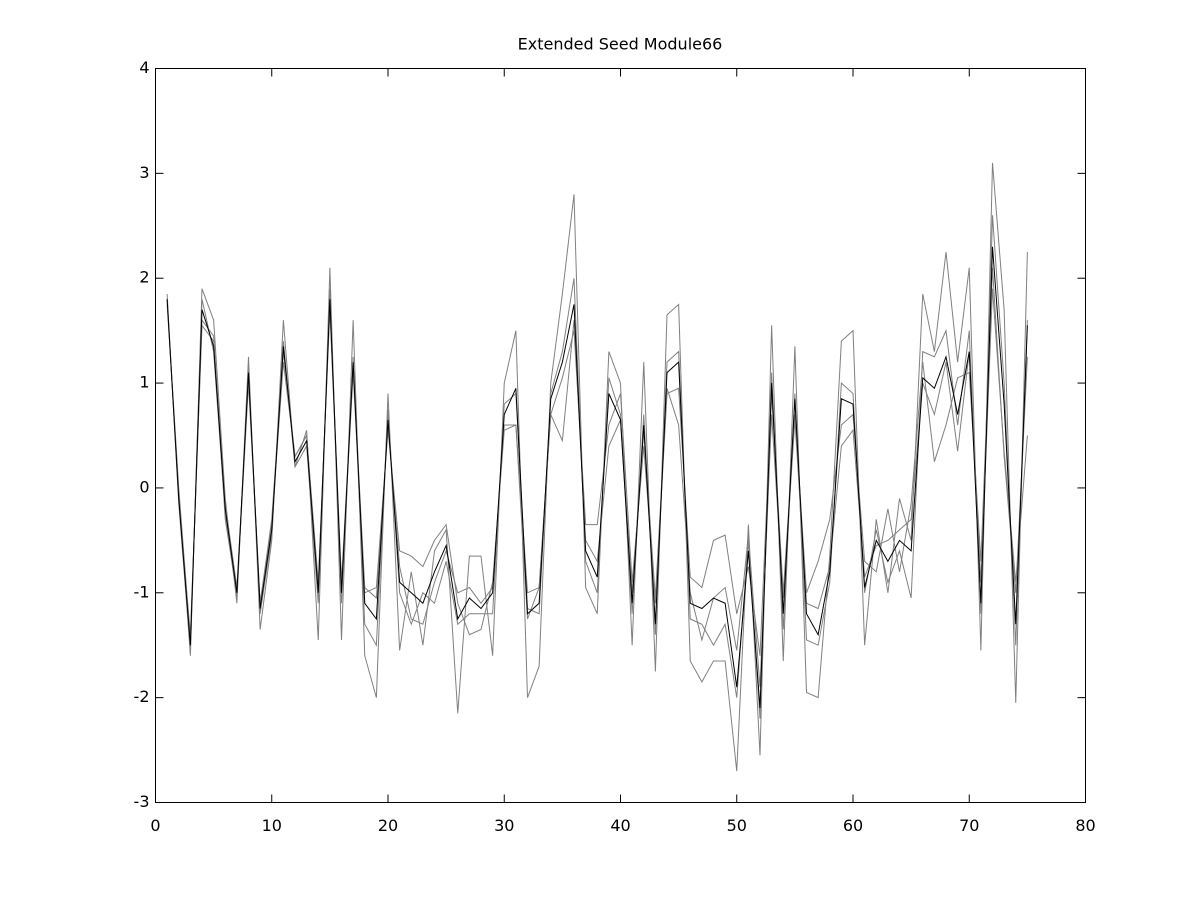 The width and height of the screenshot is (1200, 900). I want to click on y-tick-label: -3, so click(142, 801).